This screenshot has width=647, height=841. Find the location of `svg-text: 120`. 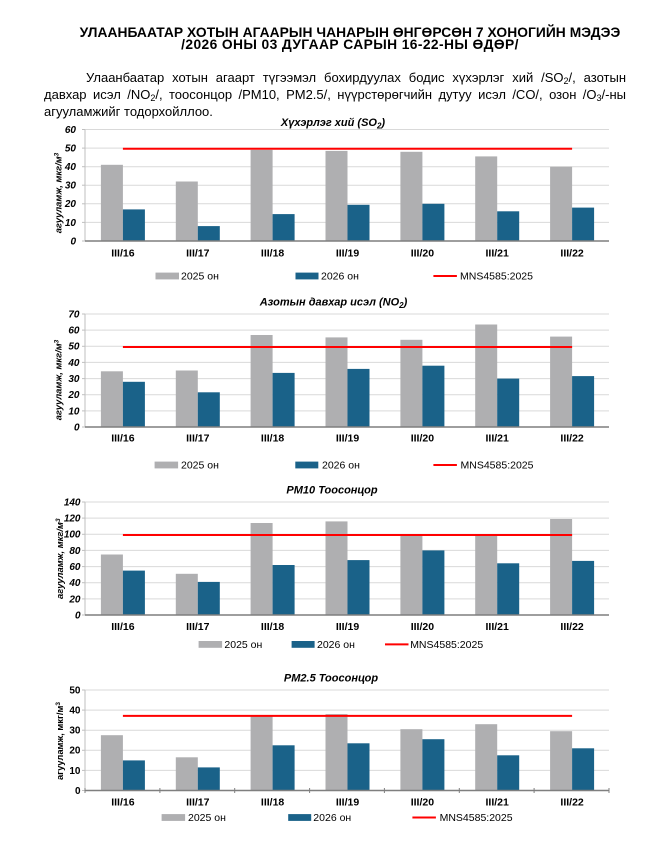

svg-text: 120 is located at coordinates (72, 519).